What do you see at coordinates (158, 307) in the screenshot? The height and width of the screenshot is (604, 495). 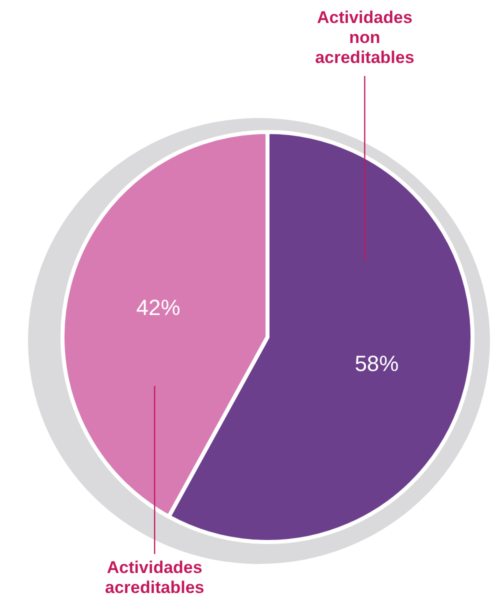 I see `data-label: 42%` at bounding box center [158, 307].